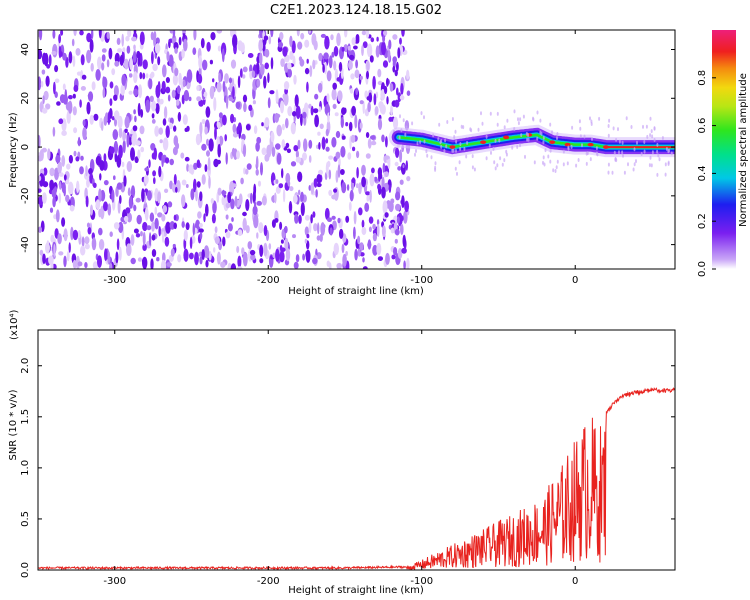 This screenshot has height=600, width=750. I want to click on x-tick-label: 0, so click(575, 581).